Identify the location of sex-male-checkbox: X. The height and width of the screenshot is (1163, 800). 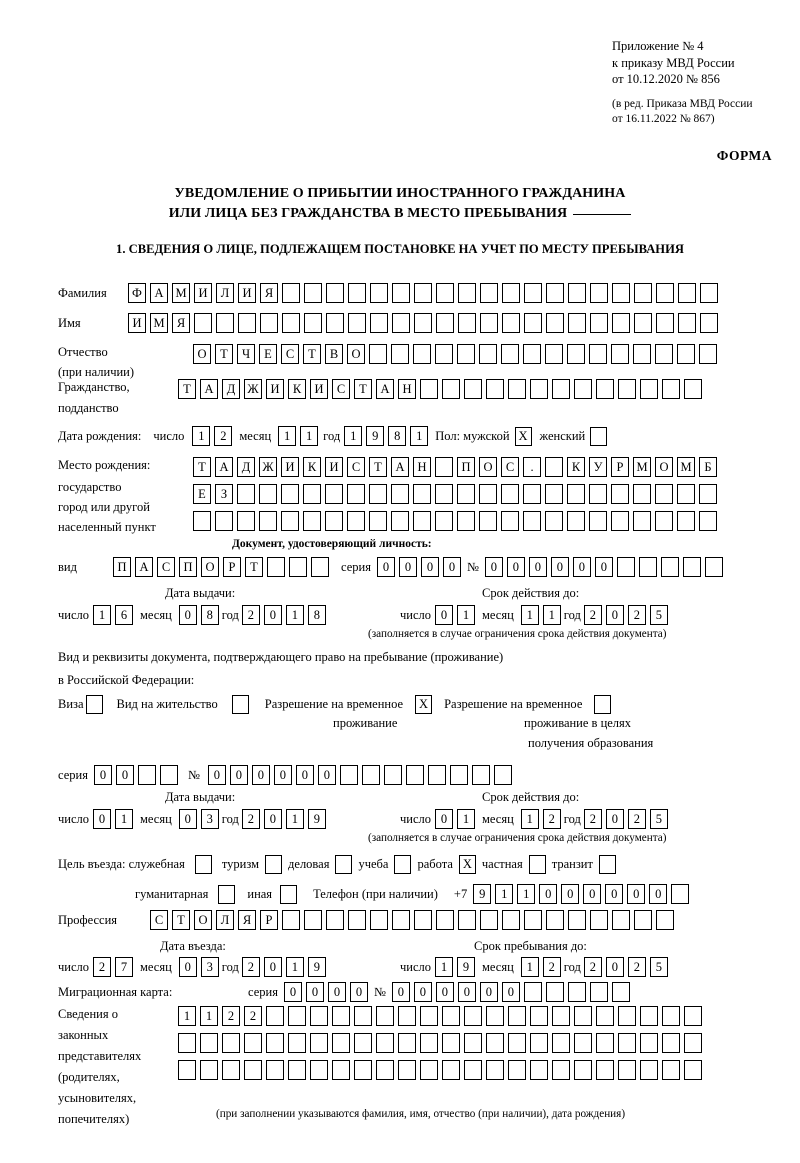
(523, 436).